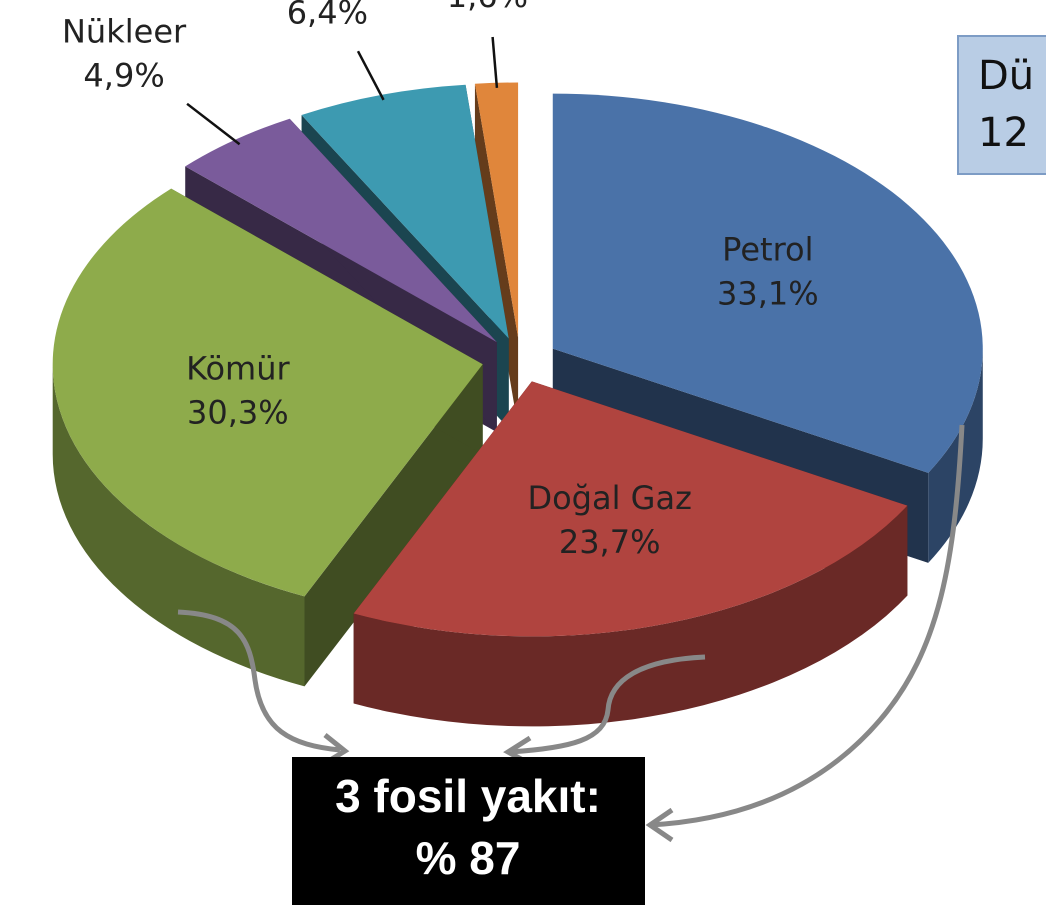 The height and width of the screenshot is (909, 1046). Describe the element at coordinates (1006, 76) in the screenshot. I see `corner-text: Dü` at that location.